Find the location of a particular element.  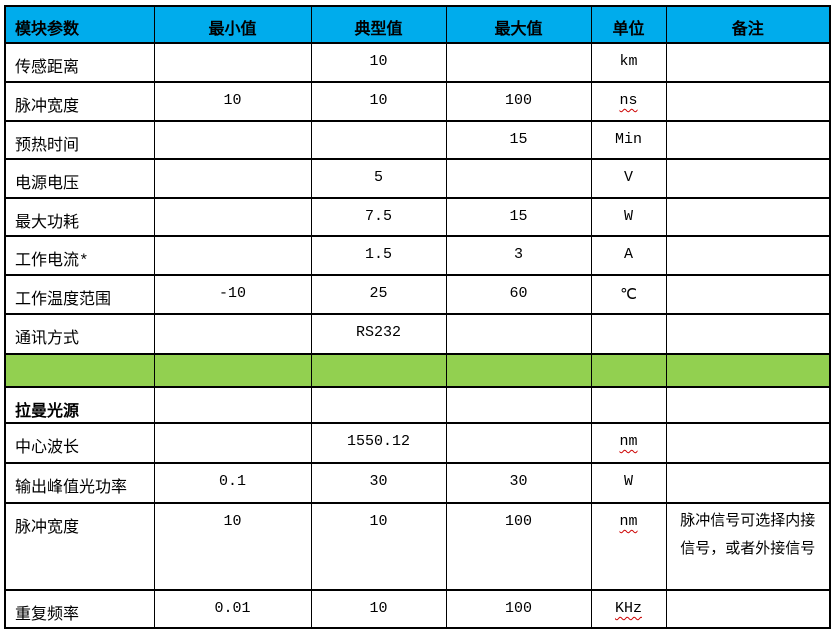

table-row: 拉曼光源 is located at coordinates (417, 405).